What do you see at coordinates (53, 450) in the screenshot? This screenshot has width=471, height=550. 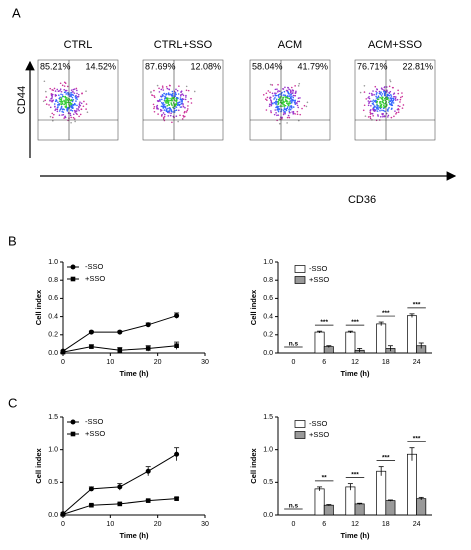 I see `y-tick-label: 1.0` at bounding box center [53, 450].